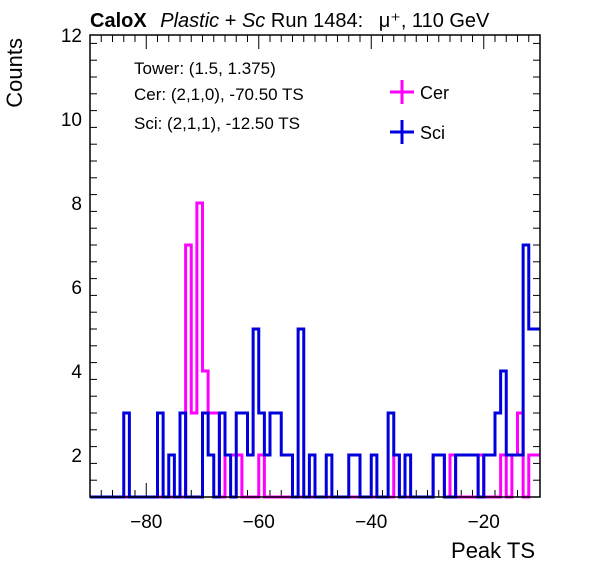 The height and width of the screenshot is (572, 596). Describe the element at coordinates (484, 522) in the screenshot. I see `x-tick-label: −20` at that location.